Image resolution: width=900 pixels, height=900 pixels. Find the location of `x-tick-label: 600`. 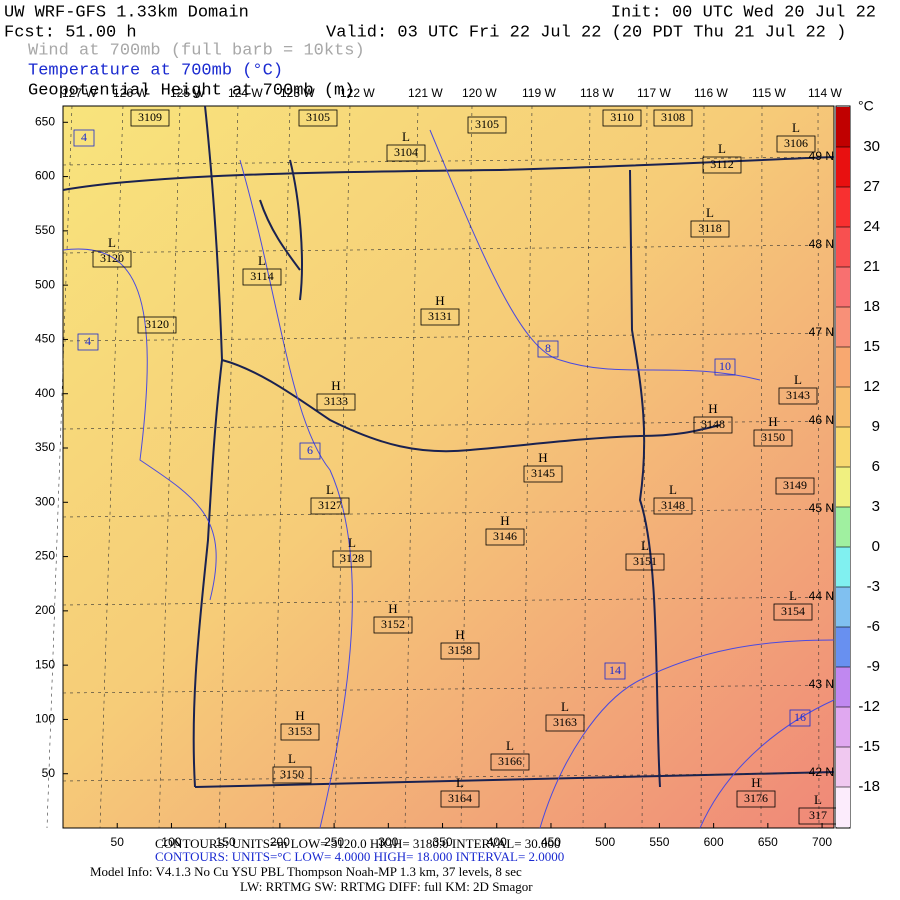

x-tick-label: 600 is located at coordinates (714, 842).